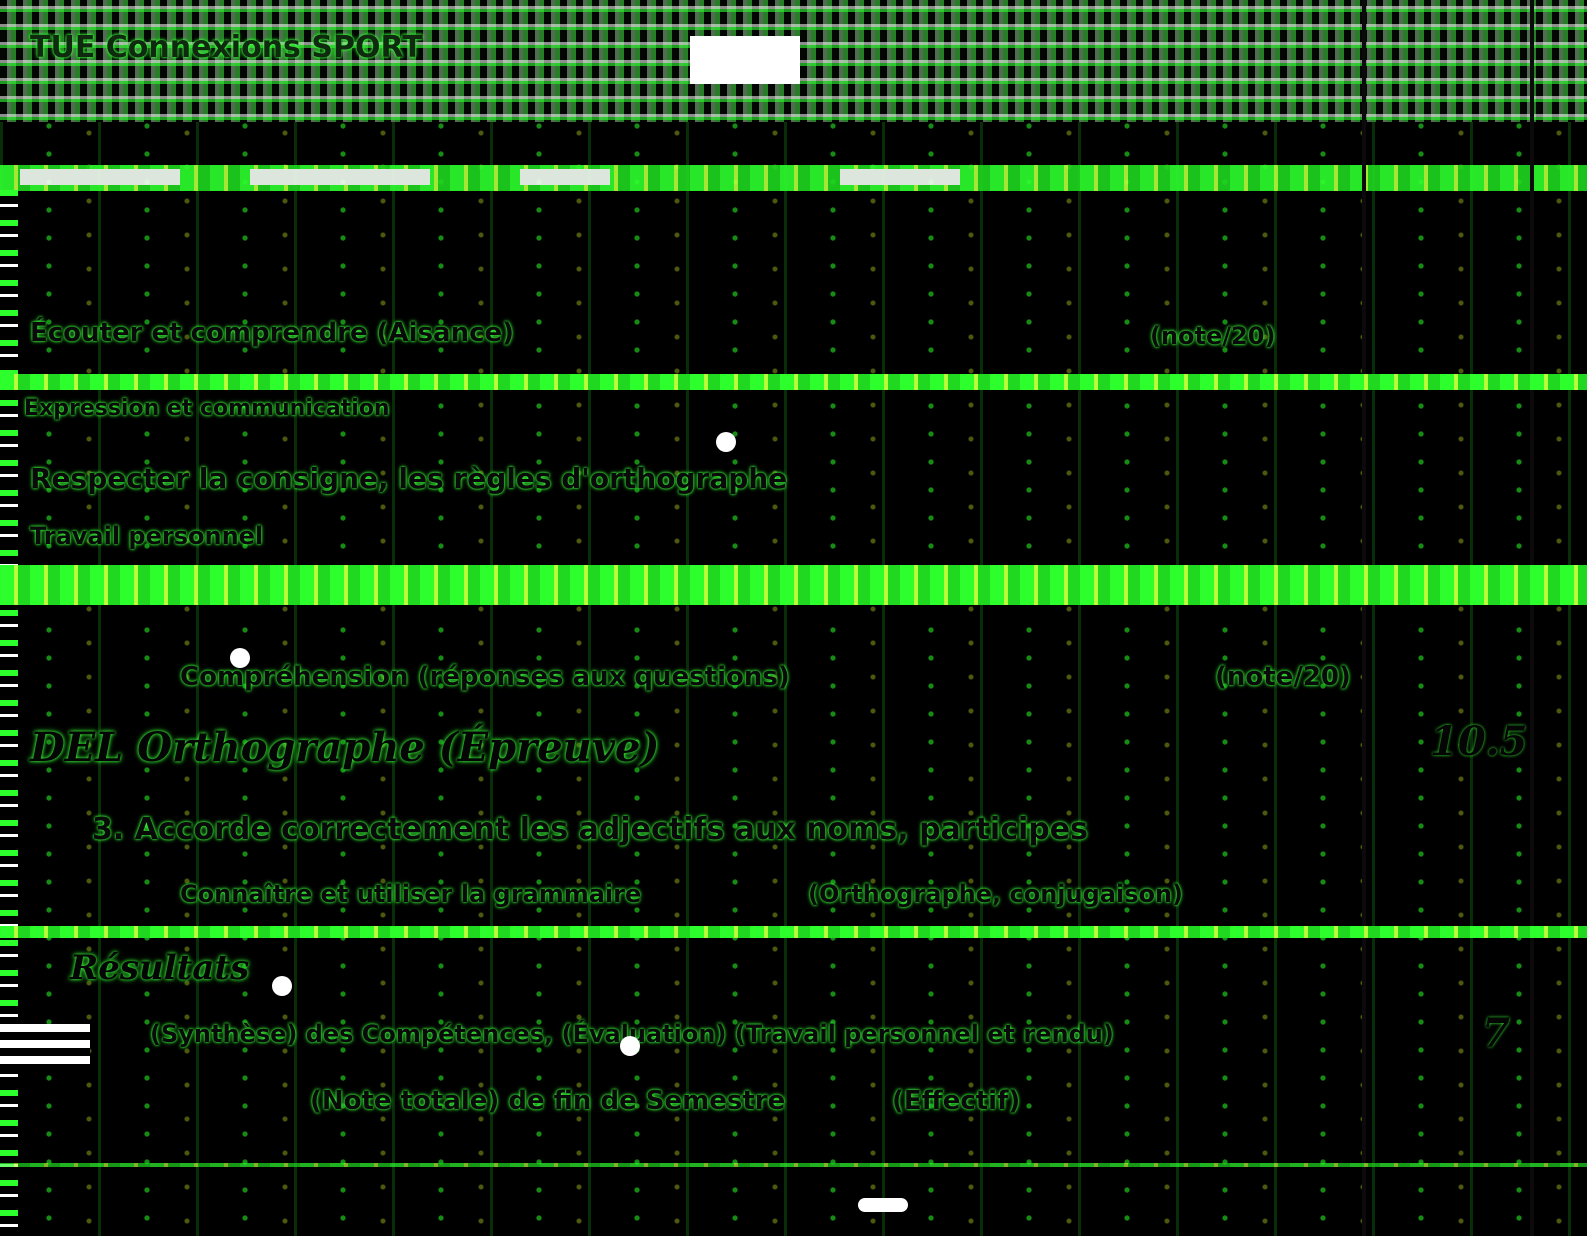 The width and height of the screenshot is (1587, 1236). I want to click on row-text-5: Compréhension (réponses aux questions), so click(485, 677).